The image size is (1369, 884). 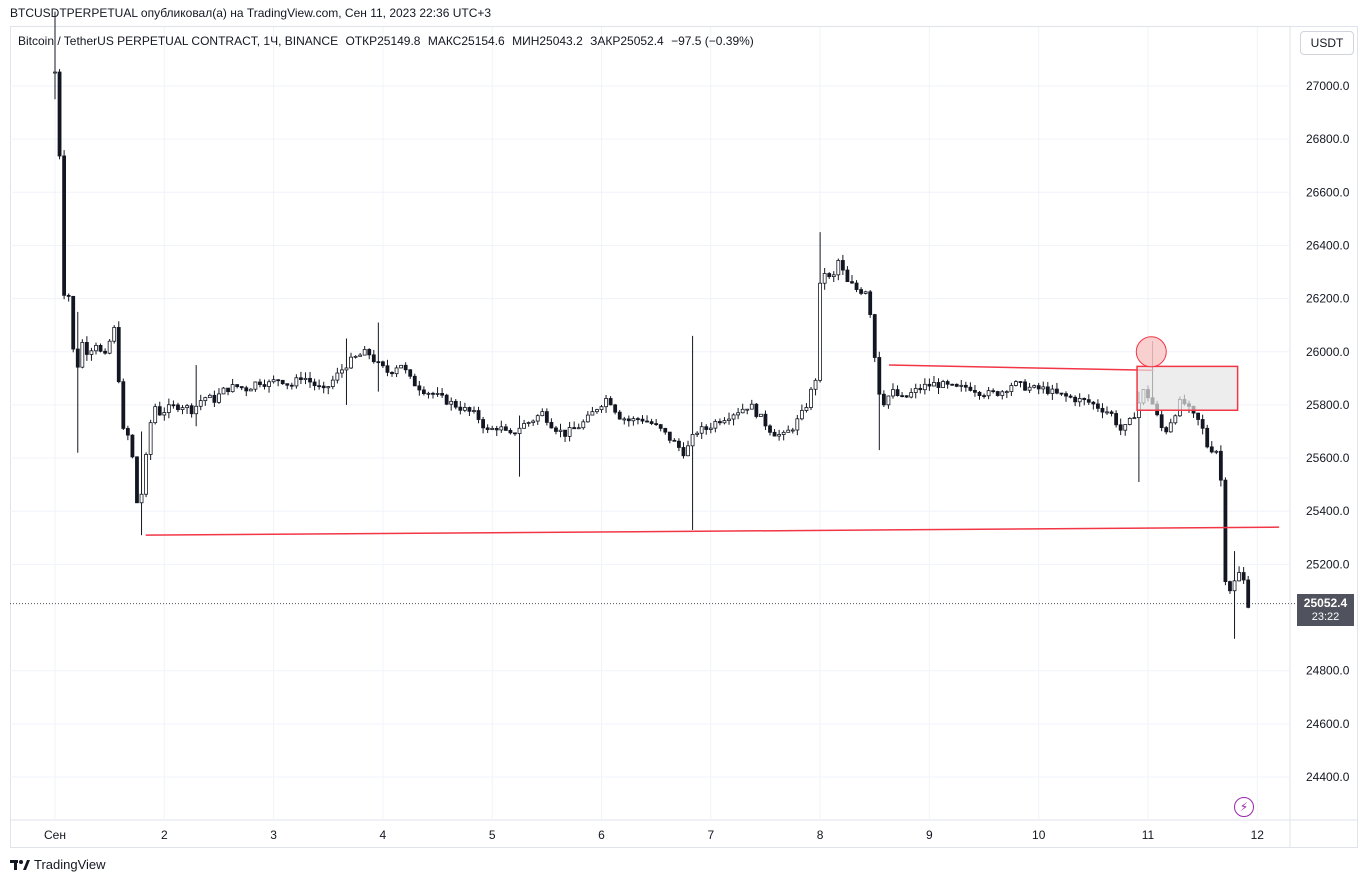 What do you see at coordinates (1327, 43) in the screenshot?
I see `currency-button: USDT` at bounding box center [1327, 43].